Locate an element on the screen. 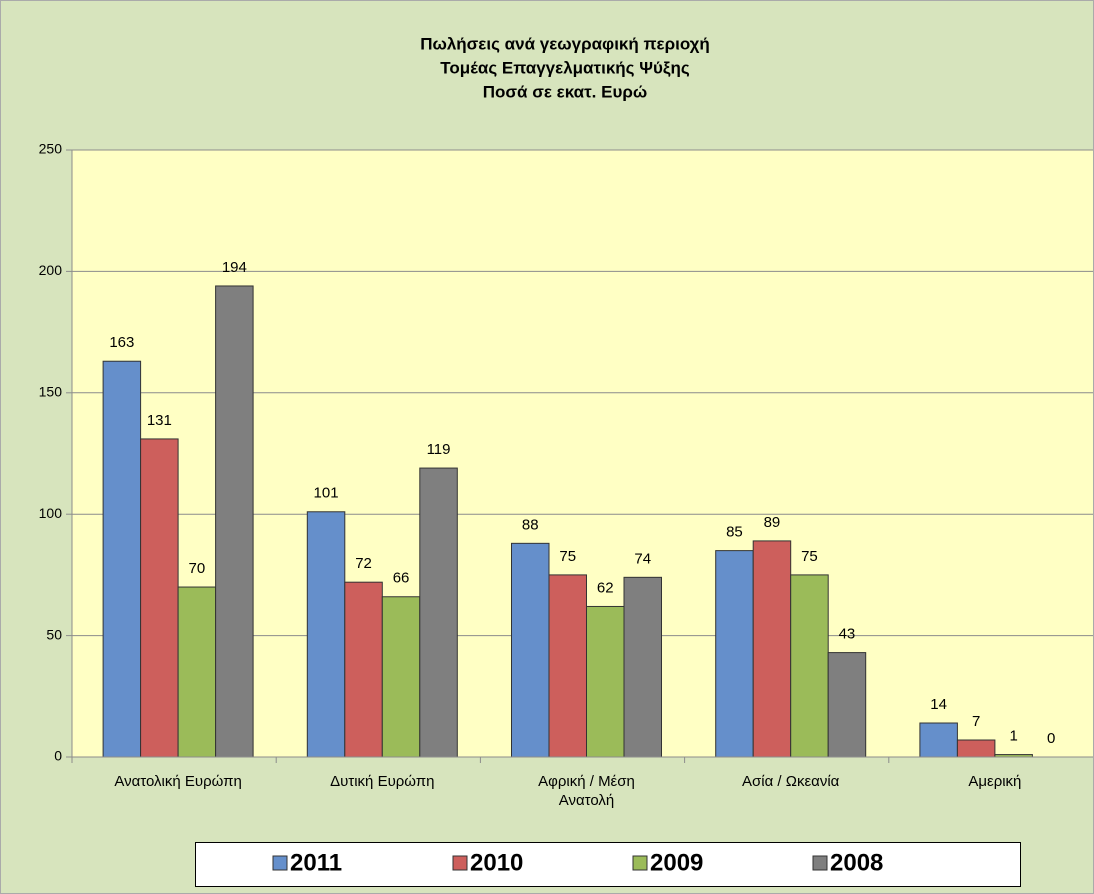  data-label: 66 is located at coordinates (401, 578).